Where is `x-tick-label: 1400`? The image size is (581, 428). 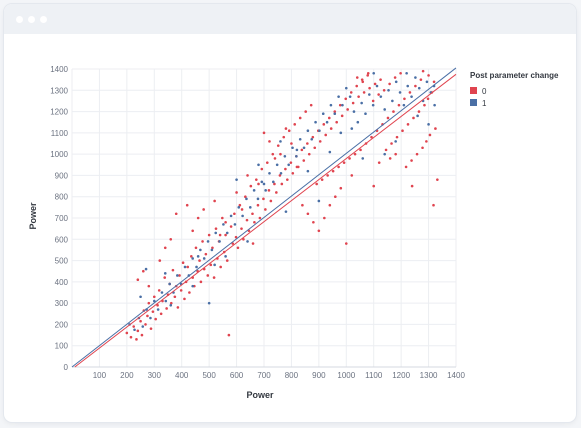
x-tick-label: 1400 is located at coordinates (456, 375).